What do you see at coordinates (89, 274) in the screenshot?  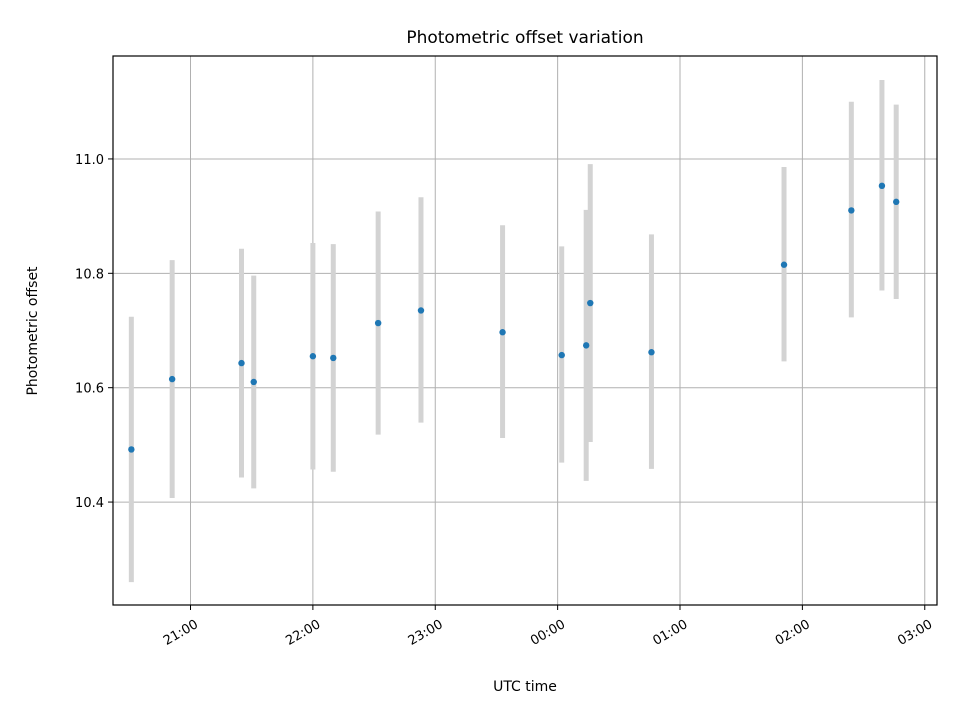 I see `y-tick-label: 10.8` at bounding box center [89, 274].